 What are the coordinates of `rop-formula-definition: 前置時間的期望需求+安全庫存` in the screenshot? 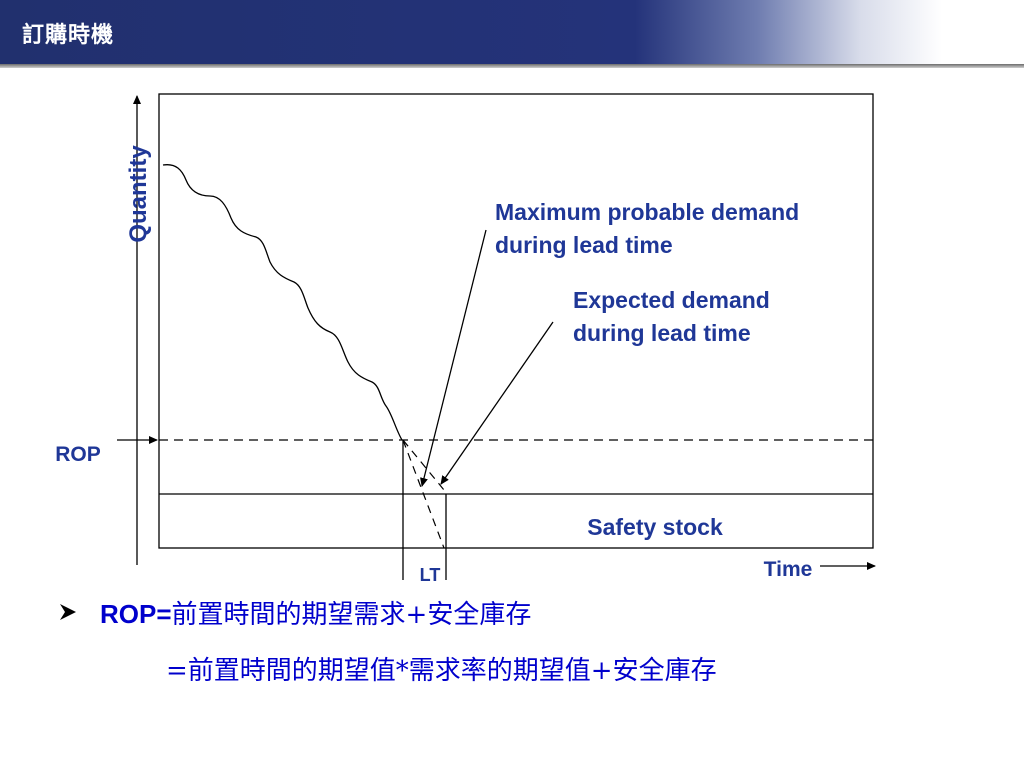 It's located at (351, 614).